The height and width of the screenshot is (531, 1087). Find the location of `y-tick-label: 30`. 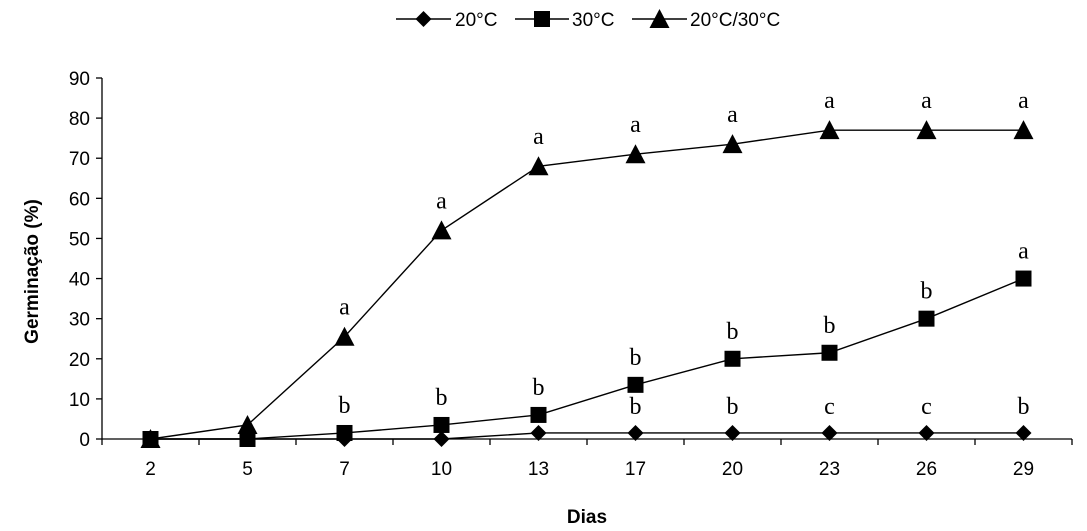

y-tick-label: 30 is located at coordinates (79, 320).